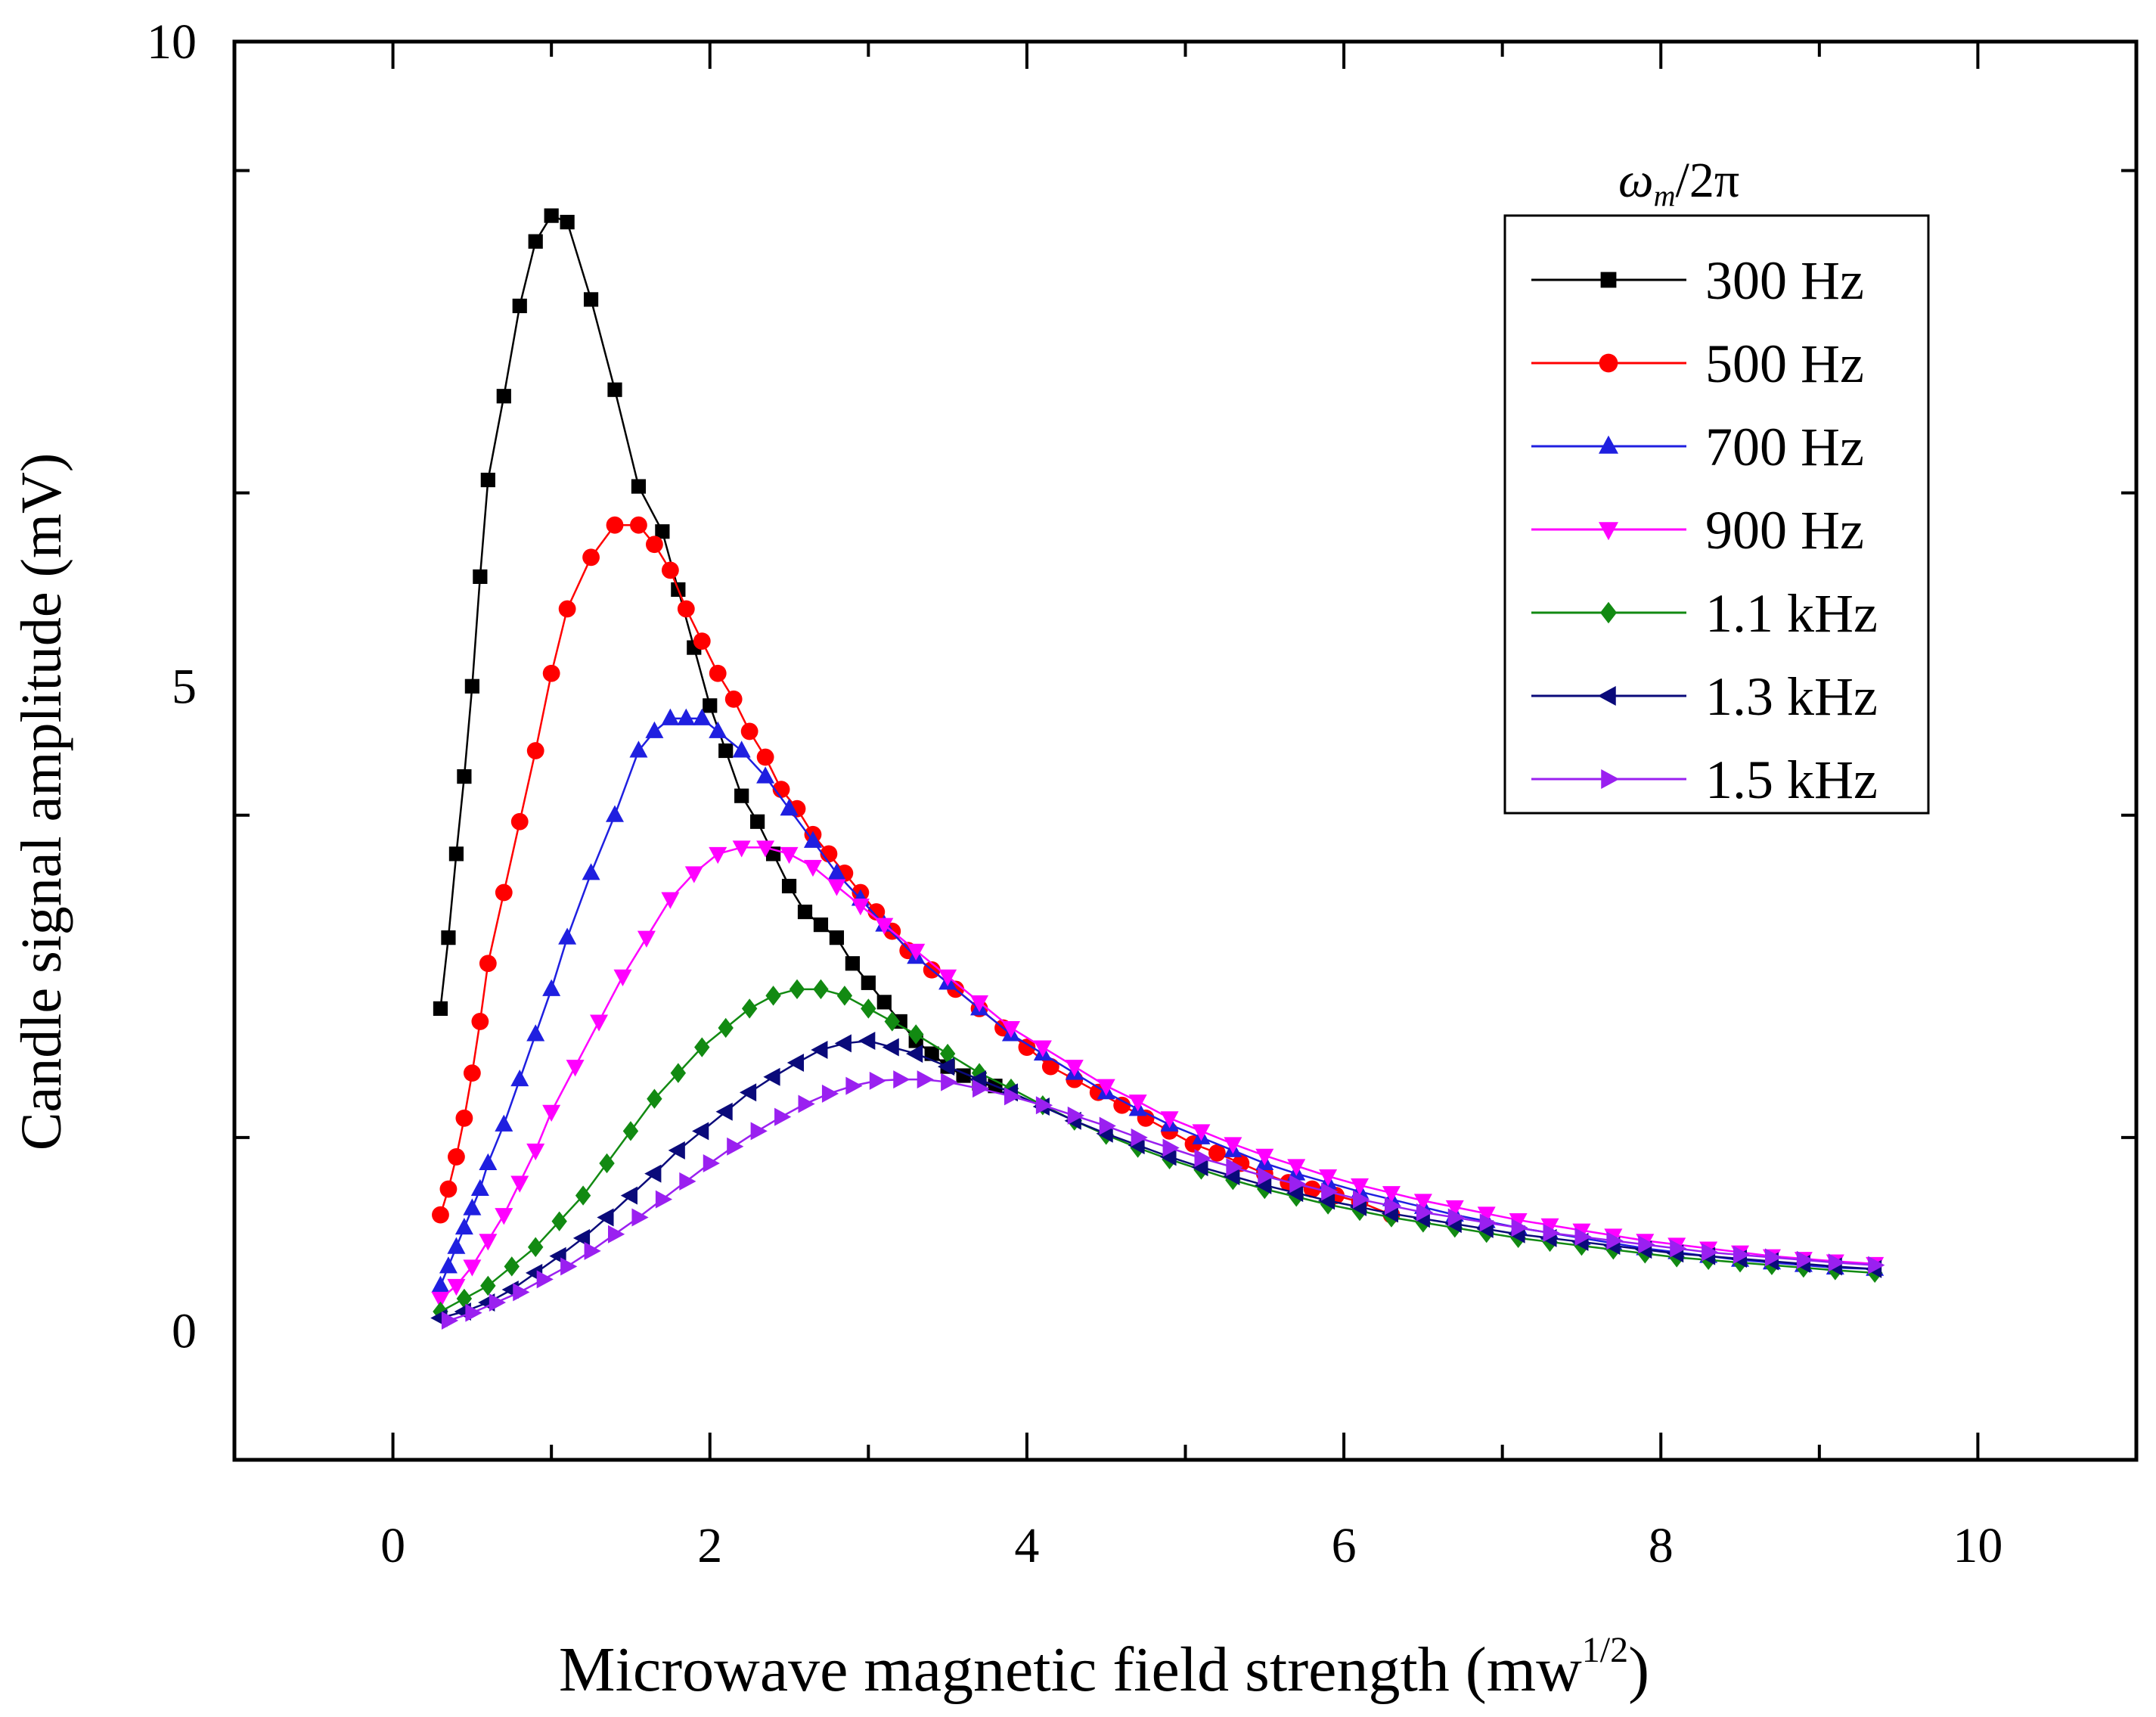 Image resolution: width=2156 pixels, height=1717 pixels. What do you see at coordinates (1697, 364) in the screenshot?
I see `legend-item: 500 Hz` at bounding box center [1697, 364].